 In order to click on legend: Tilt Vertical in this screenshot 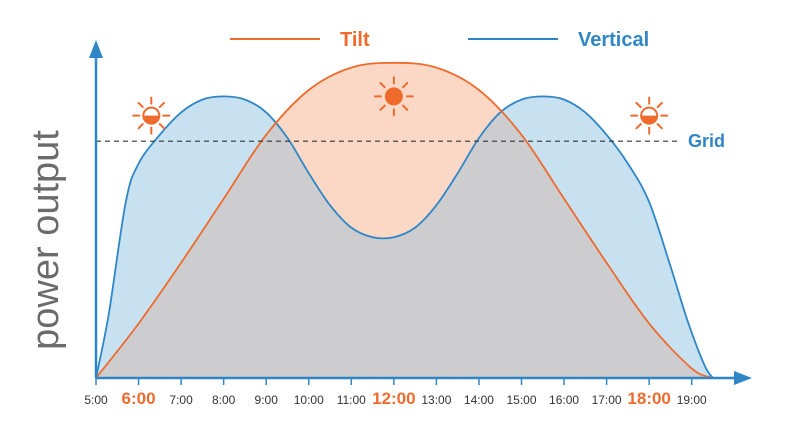, I will do `click(439, 40)`.